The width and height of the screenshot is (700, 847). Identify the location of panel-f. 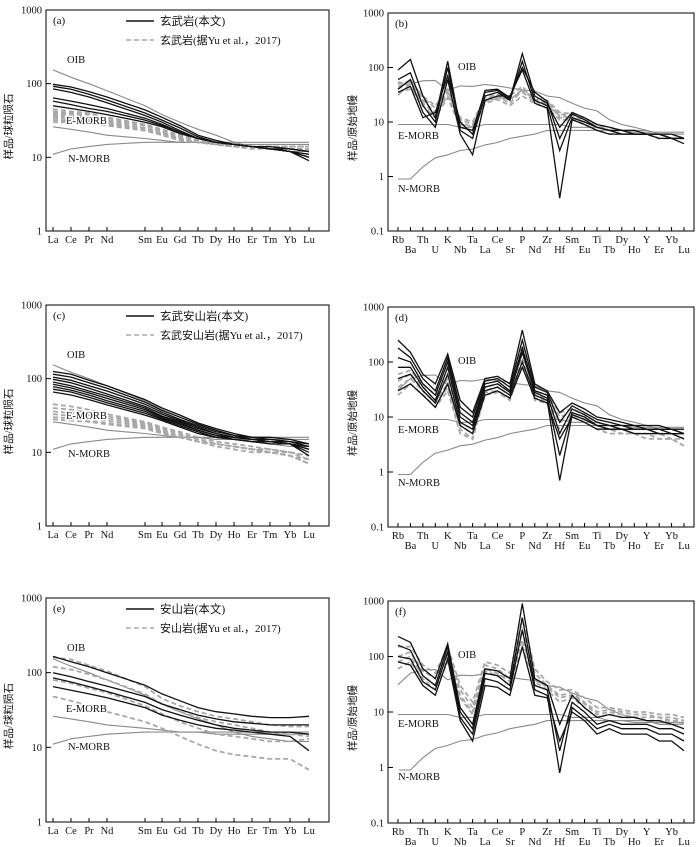
(541, 712).